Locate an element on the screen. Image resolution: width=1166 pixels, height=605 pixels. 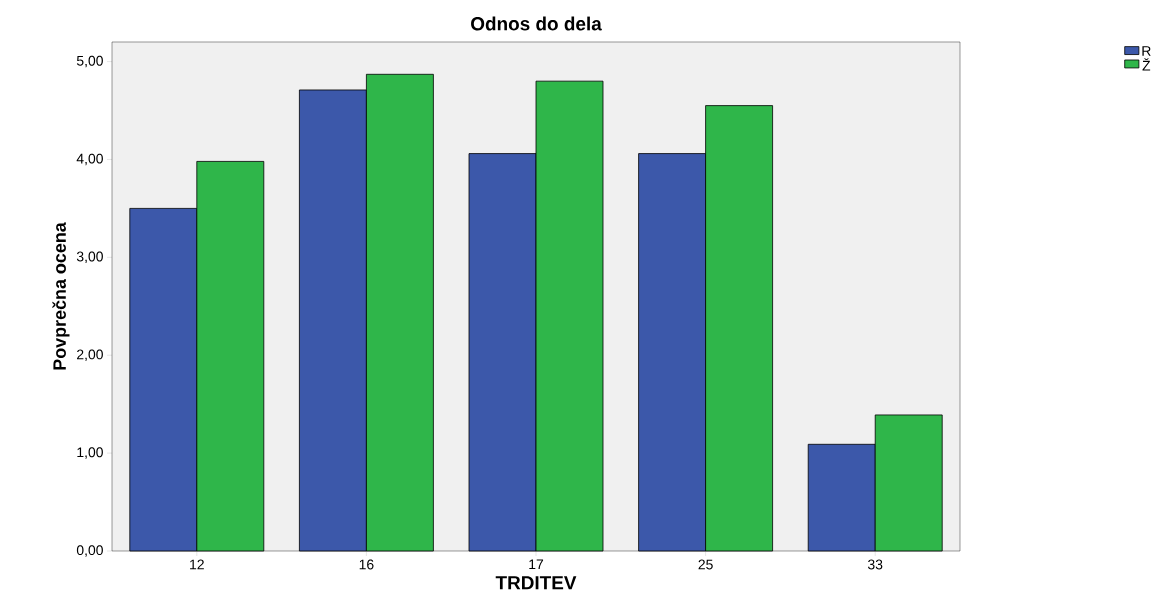
y-tick-label: 3,00 is located at coordinates (89, 257).